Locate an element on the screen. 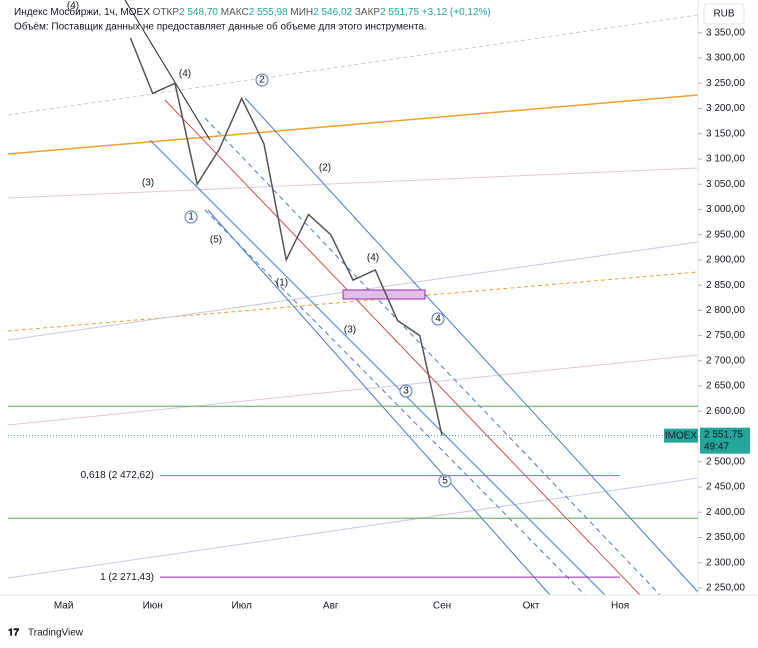 The height and width of the screenshot is (648, 758). y-tick-label: 3 200,00 is located at coordinates (725, 108).